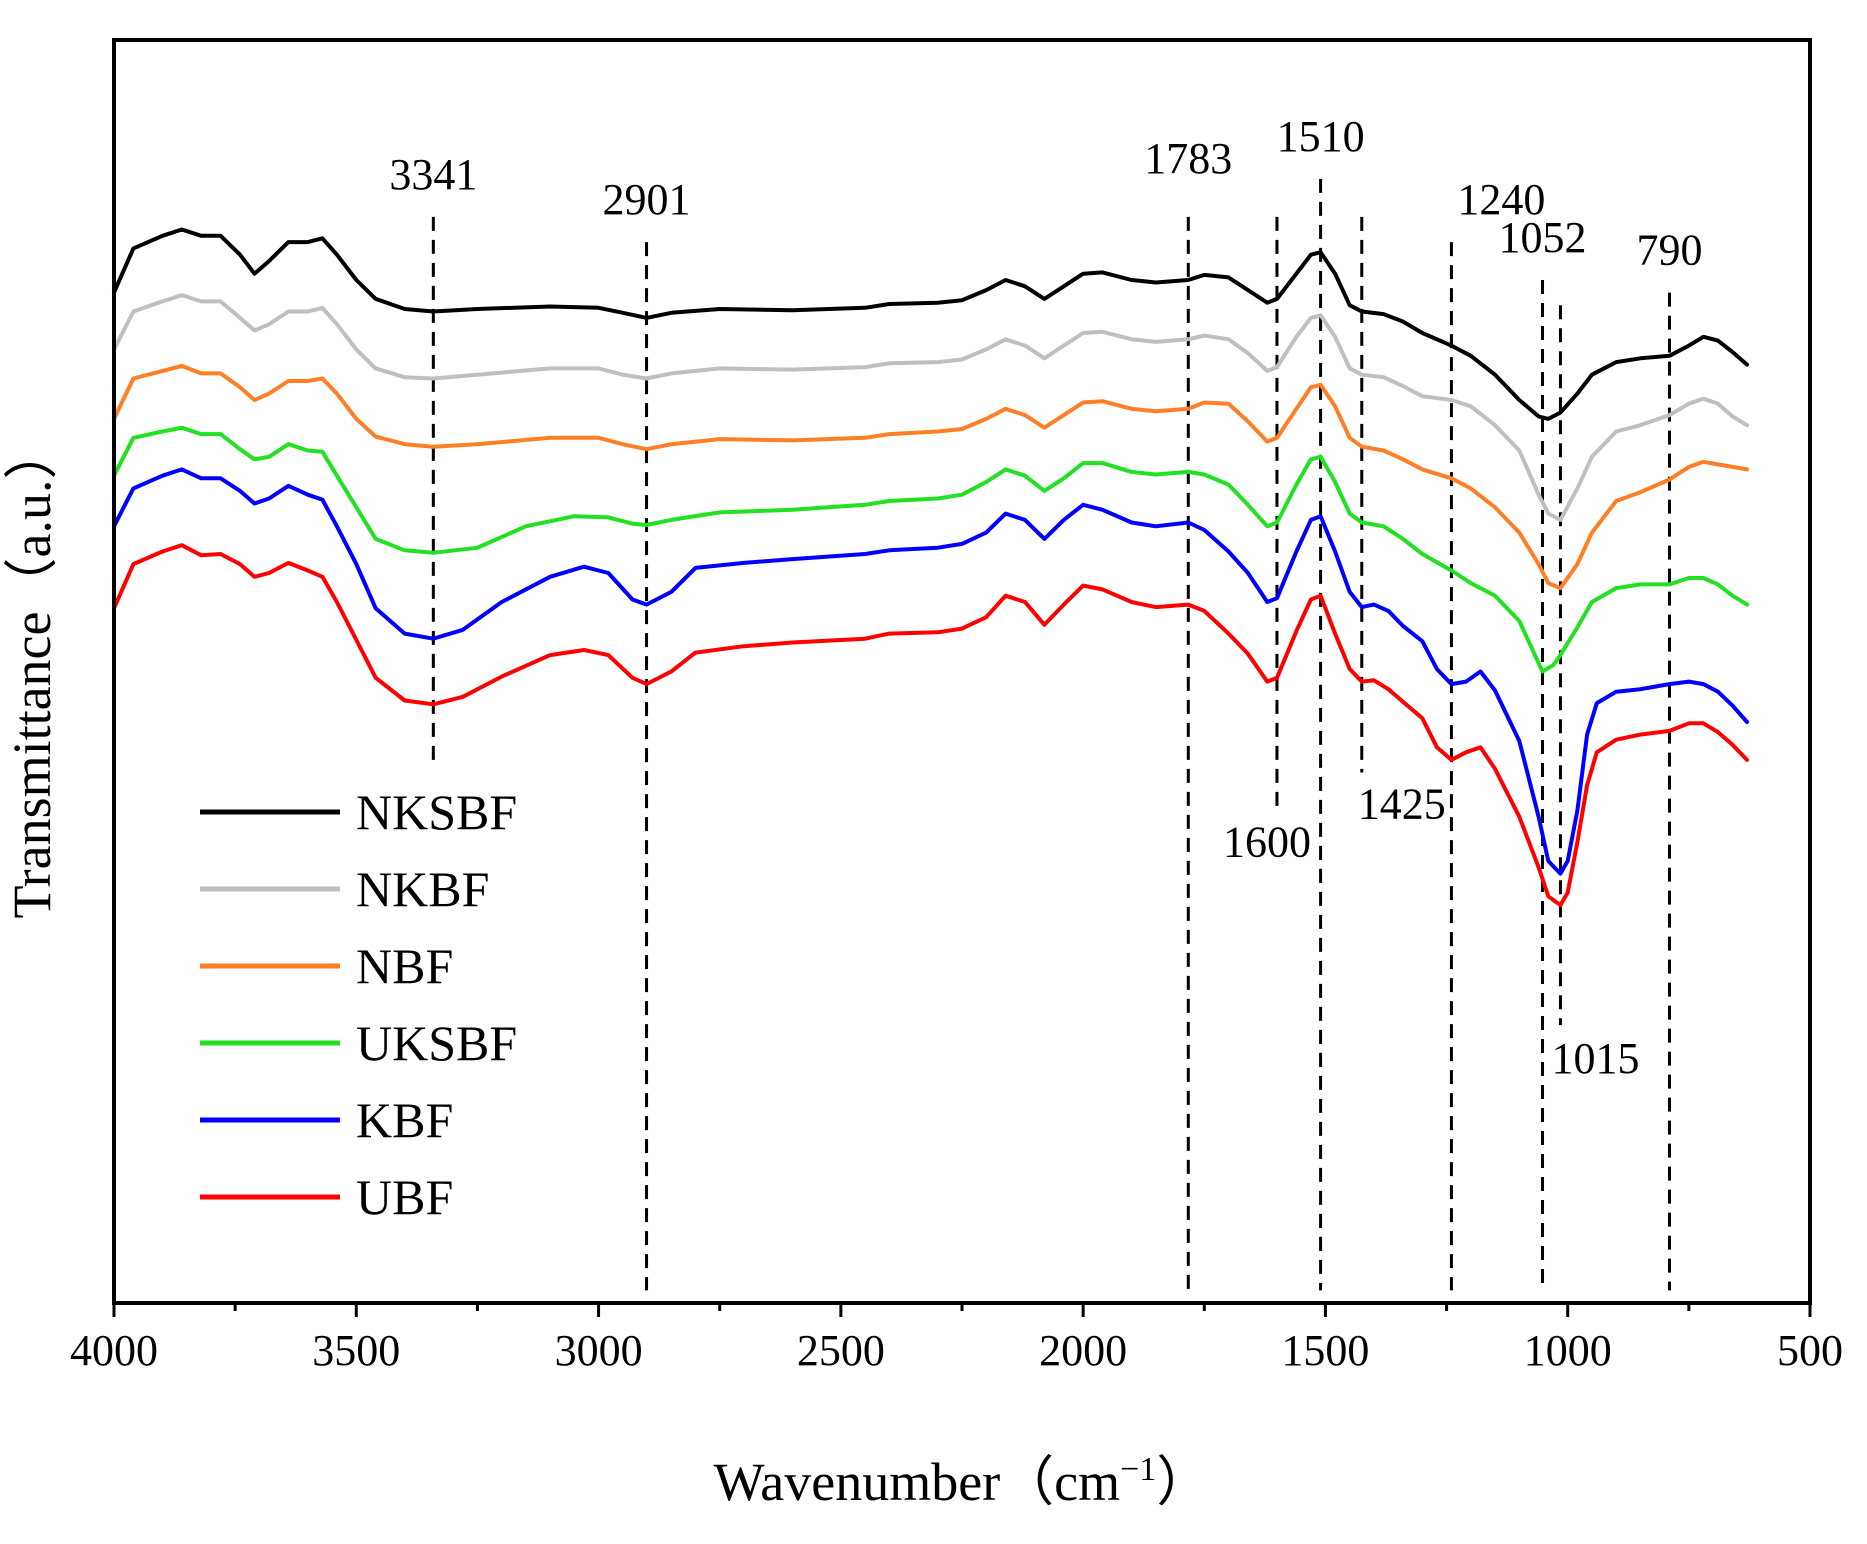 The height and width of the screenshot is (1544, 1867). Describe the element at coordinates (1501, 199) in the screenshot. I see `peak-label-1240: 1240` at that location.